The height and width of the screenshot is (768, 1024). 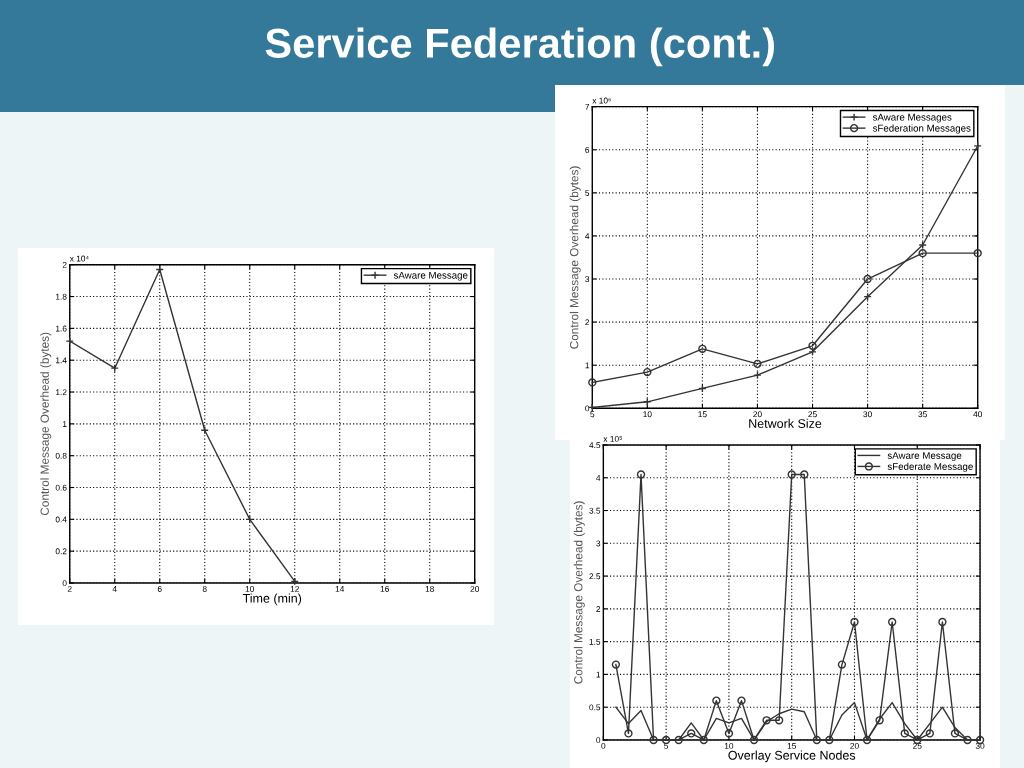 I want to click on legend-label: sAware Messages, so click(x=912, y=118).